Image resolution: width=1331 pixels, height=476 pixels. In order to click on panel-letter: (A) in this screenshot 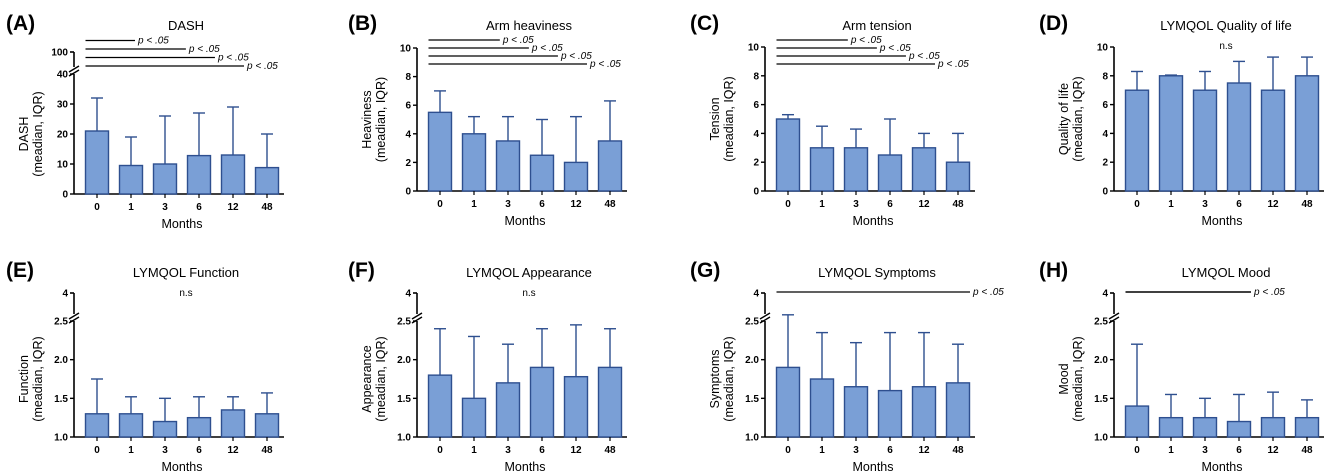, I will do `click(20, 23)`.